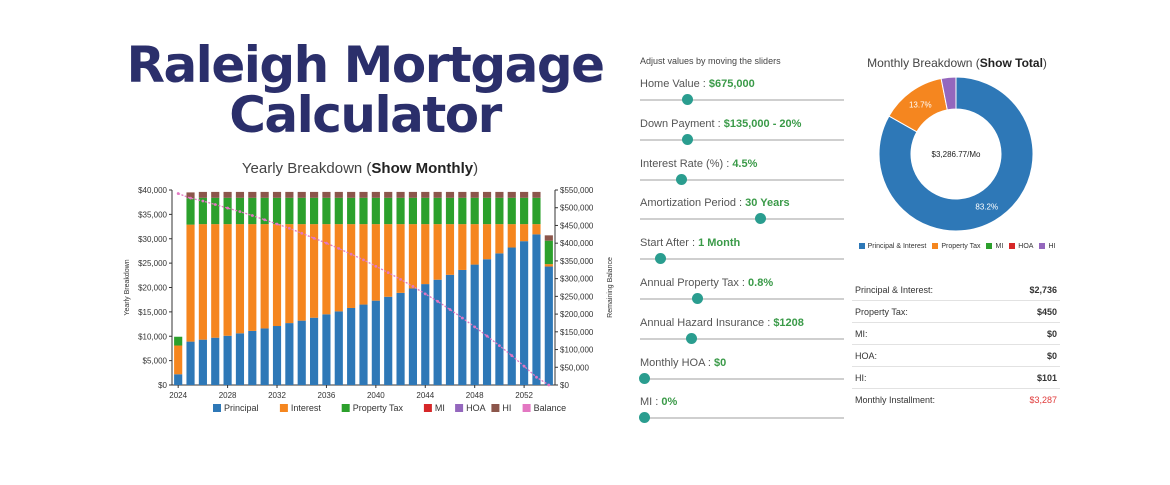 Image resolution: width=1170 pixels, height=485 pixels. I want to click on donut-slice-principal-and-interest, so click(956, 154).